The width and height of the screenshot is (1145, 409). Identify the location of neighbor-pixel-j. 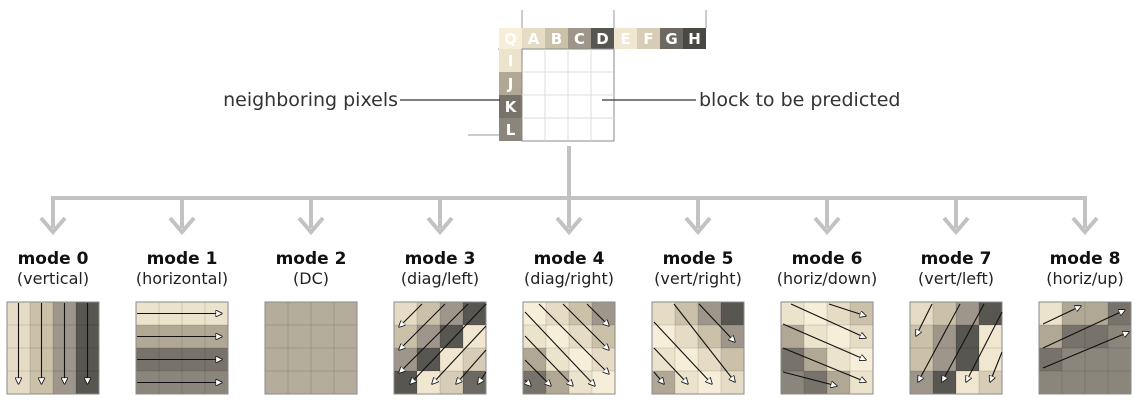
(510, 83).